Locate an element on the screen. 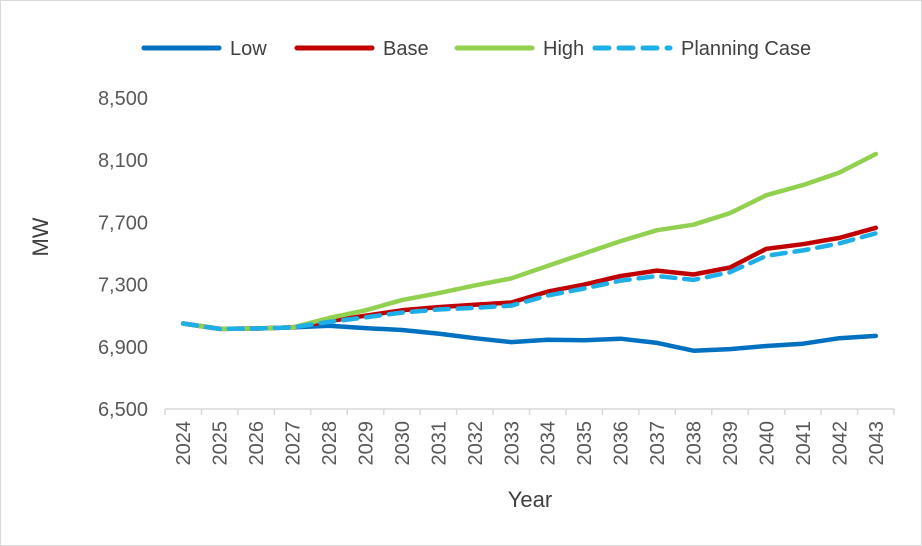  x-tick-label: 2030 is located at coordinates (403, 443).